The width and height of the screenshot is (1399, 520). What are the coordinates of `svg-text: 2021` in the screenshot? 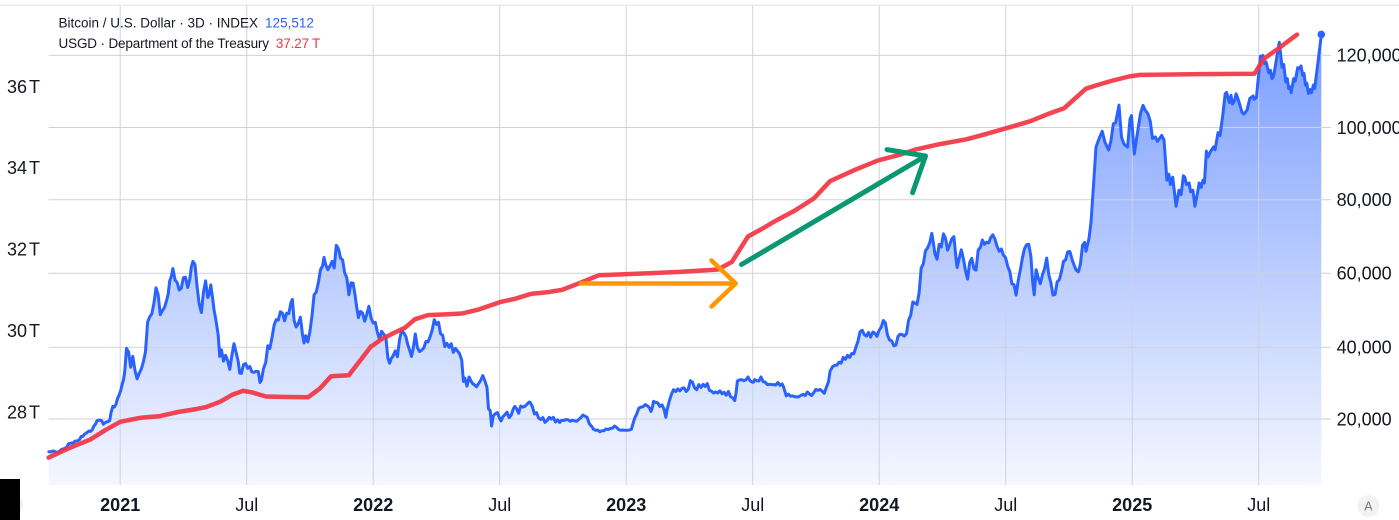 It's located at (120, 505).